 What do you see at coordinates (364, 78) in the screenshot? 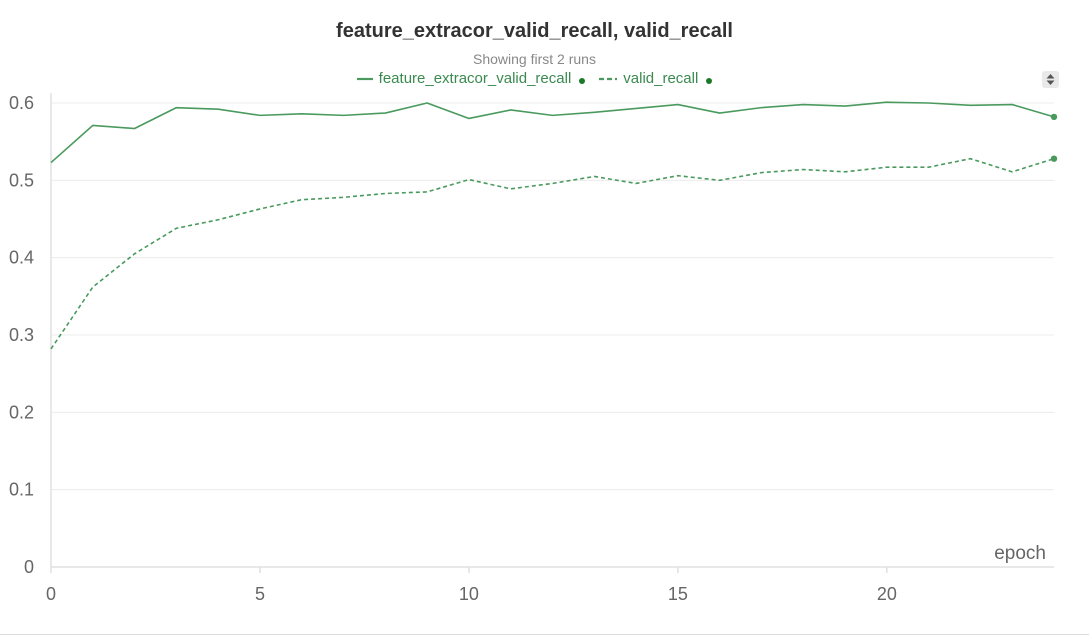
I see `legend-solid-line-icon` at bounding box center [364, 78].